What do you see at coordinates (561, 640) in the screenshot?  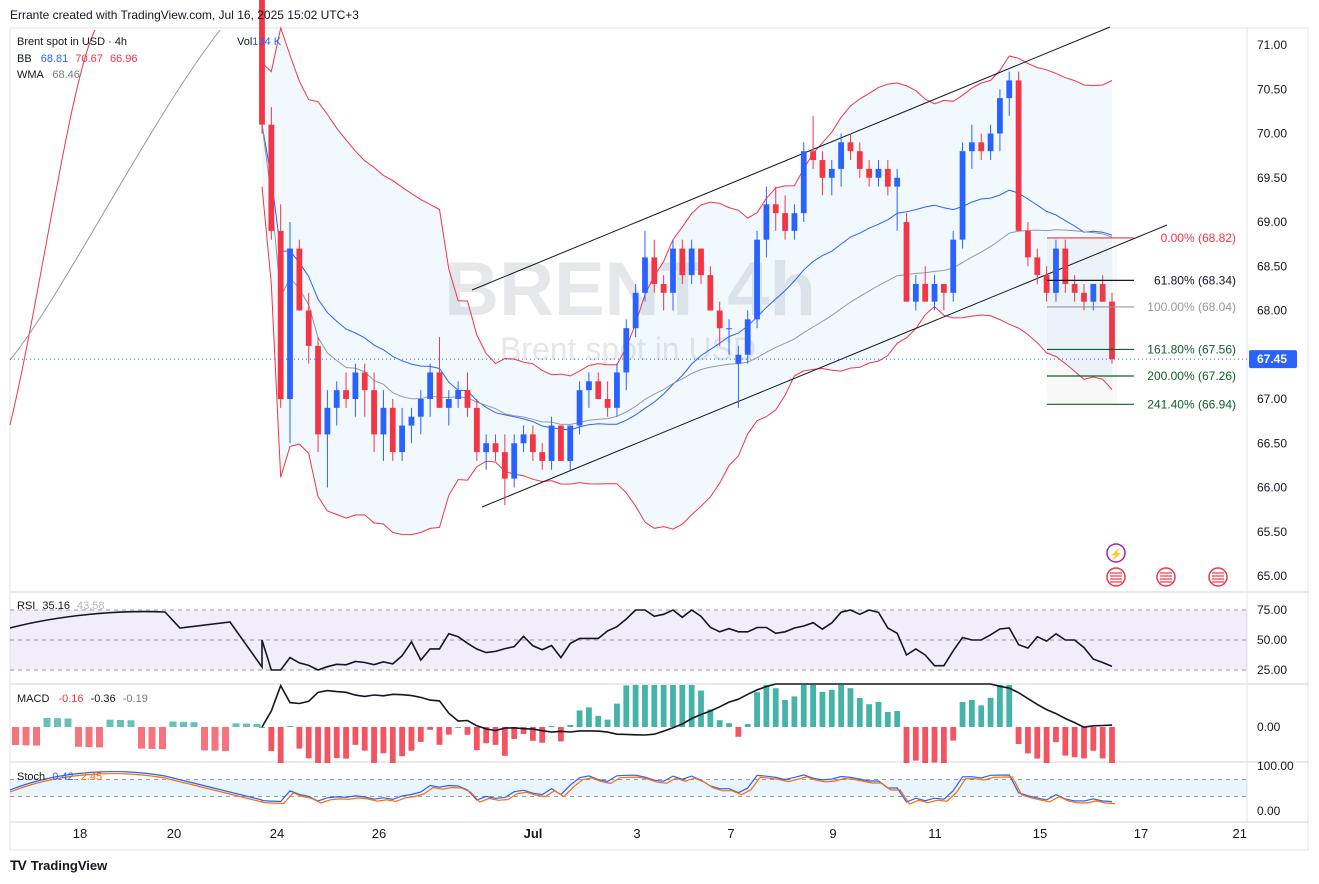 I see `rsi-line` at bounding box center [561, 640].